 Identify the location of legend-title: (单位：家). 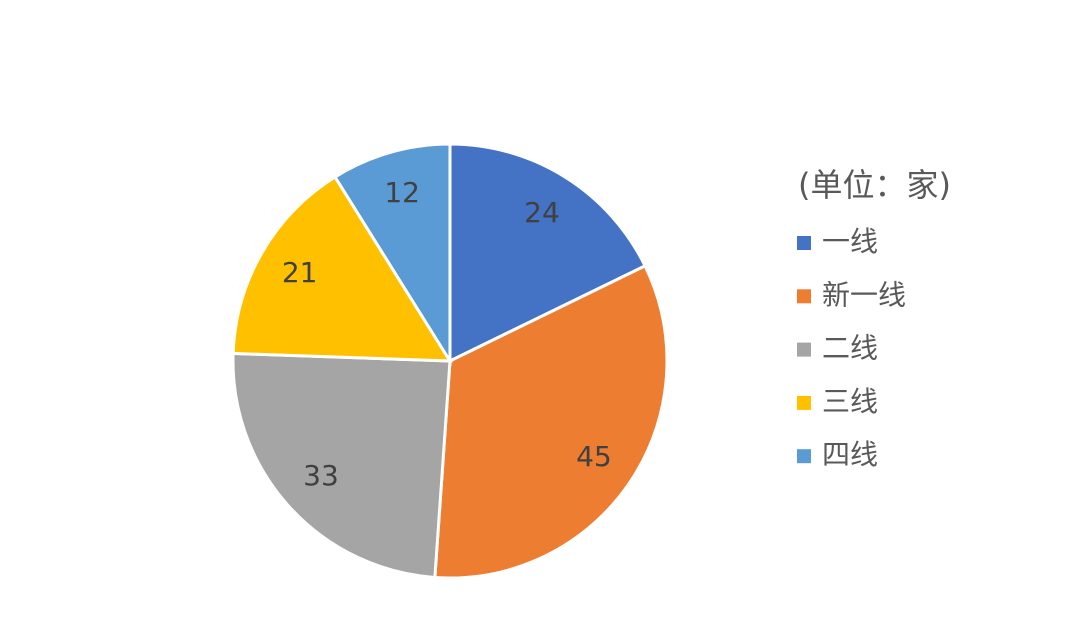
(874, 185).